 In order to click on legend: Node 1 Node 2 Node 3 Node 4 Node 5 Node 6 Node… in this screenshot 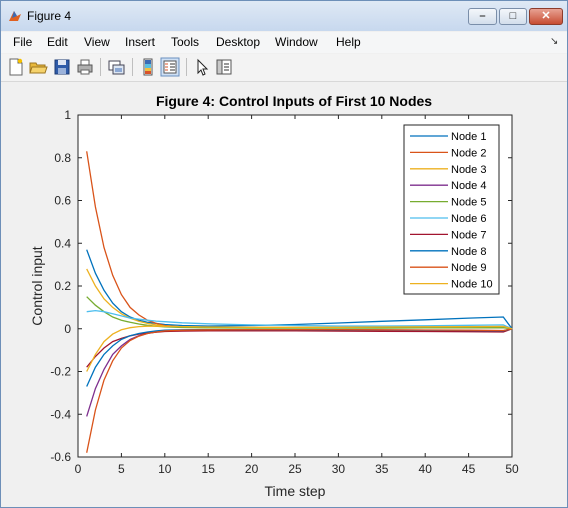, I will do `click(451, 209)`.